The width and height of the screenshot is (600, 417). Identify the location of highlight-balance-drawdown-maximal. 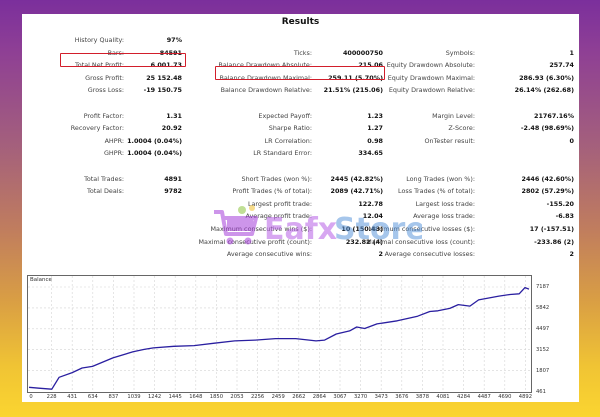
(300, 73).